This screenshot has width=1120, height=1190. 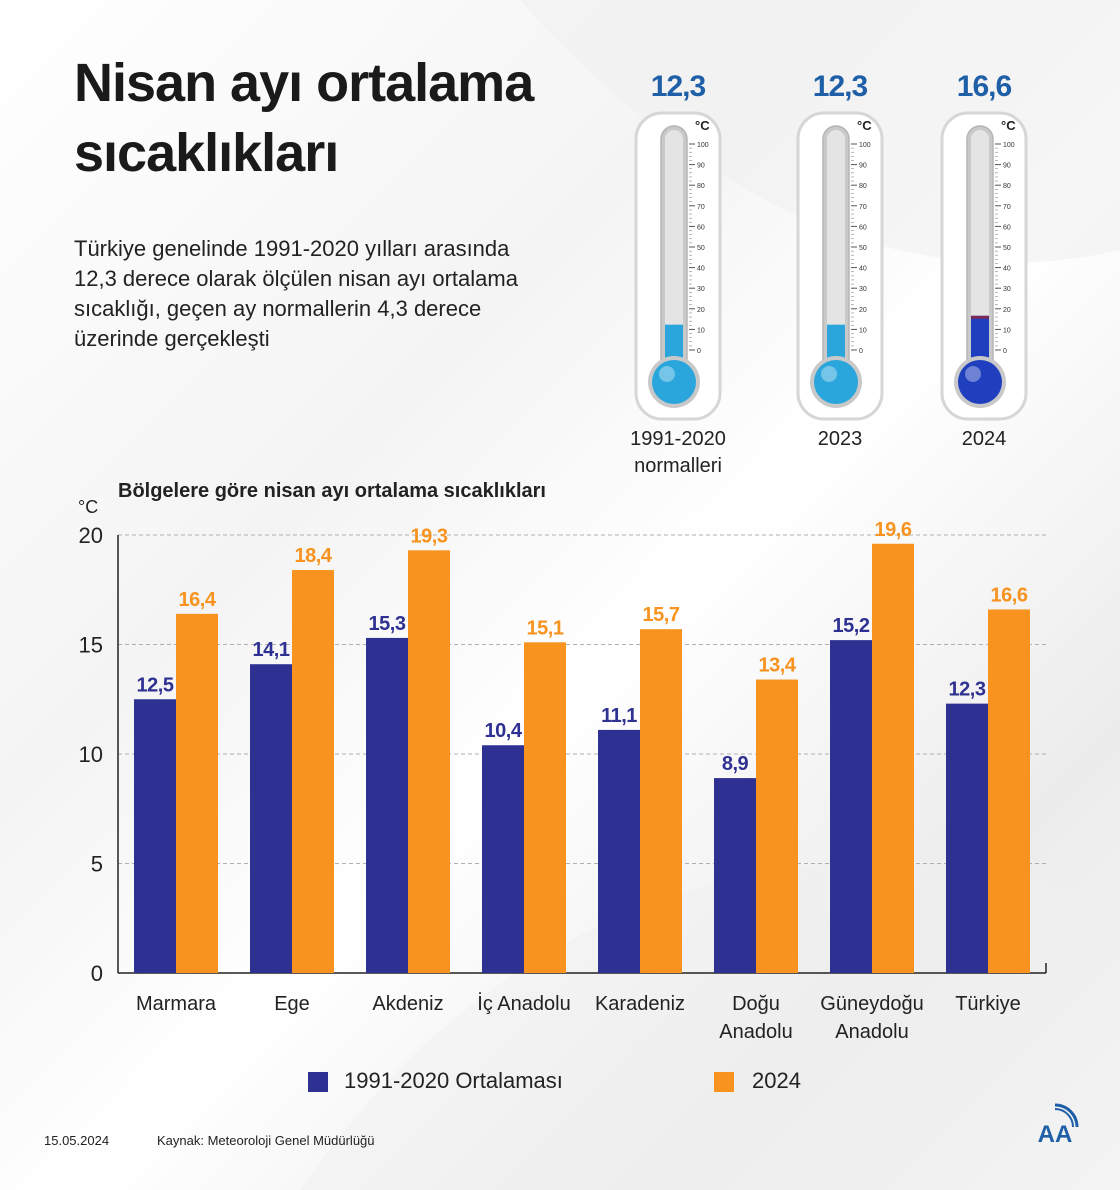 What do you see at coordinates (97, 973) in the screenshot?
I see `y-tick-label: 0` at bounding box center [97, 973].